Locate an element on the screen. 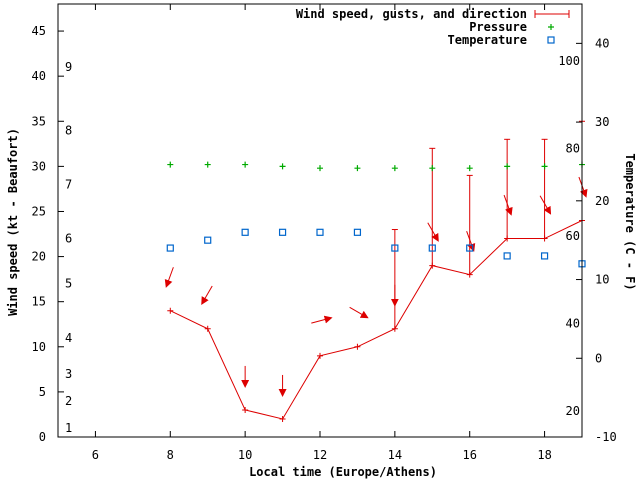  beaufort-label: 6 is located at coordinates (68, 239).